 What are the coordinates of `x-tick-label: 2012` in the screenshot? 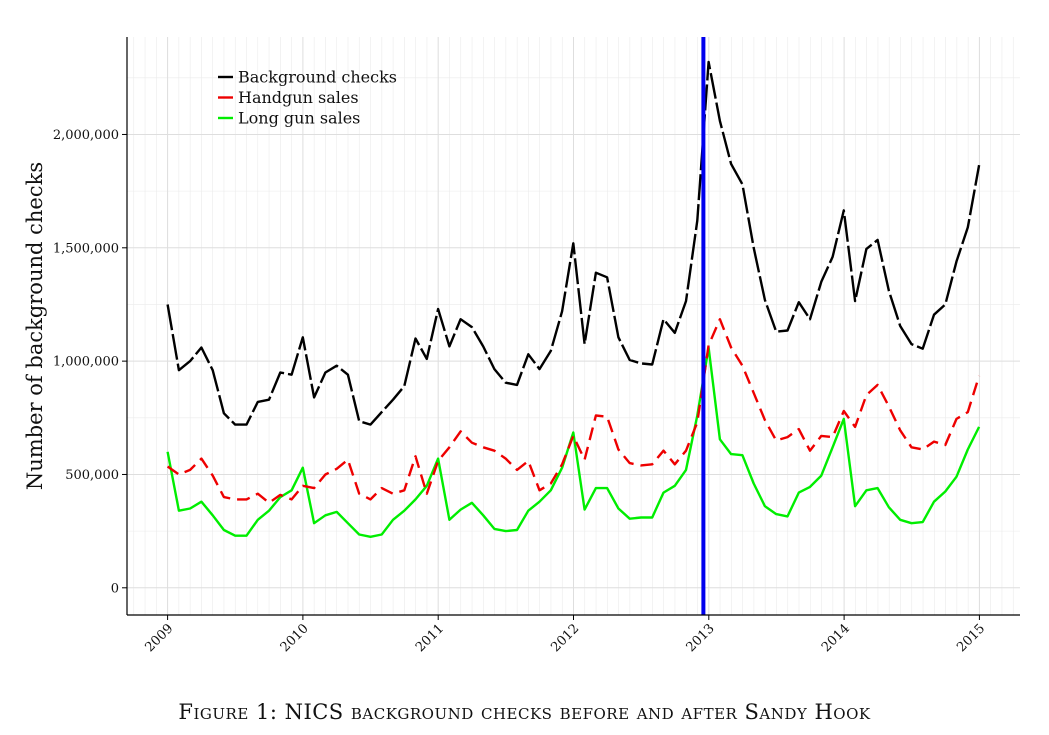 It's located at (565, 638).